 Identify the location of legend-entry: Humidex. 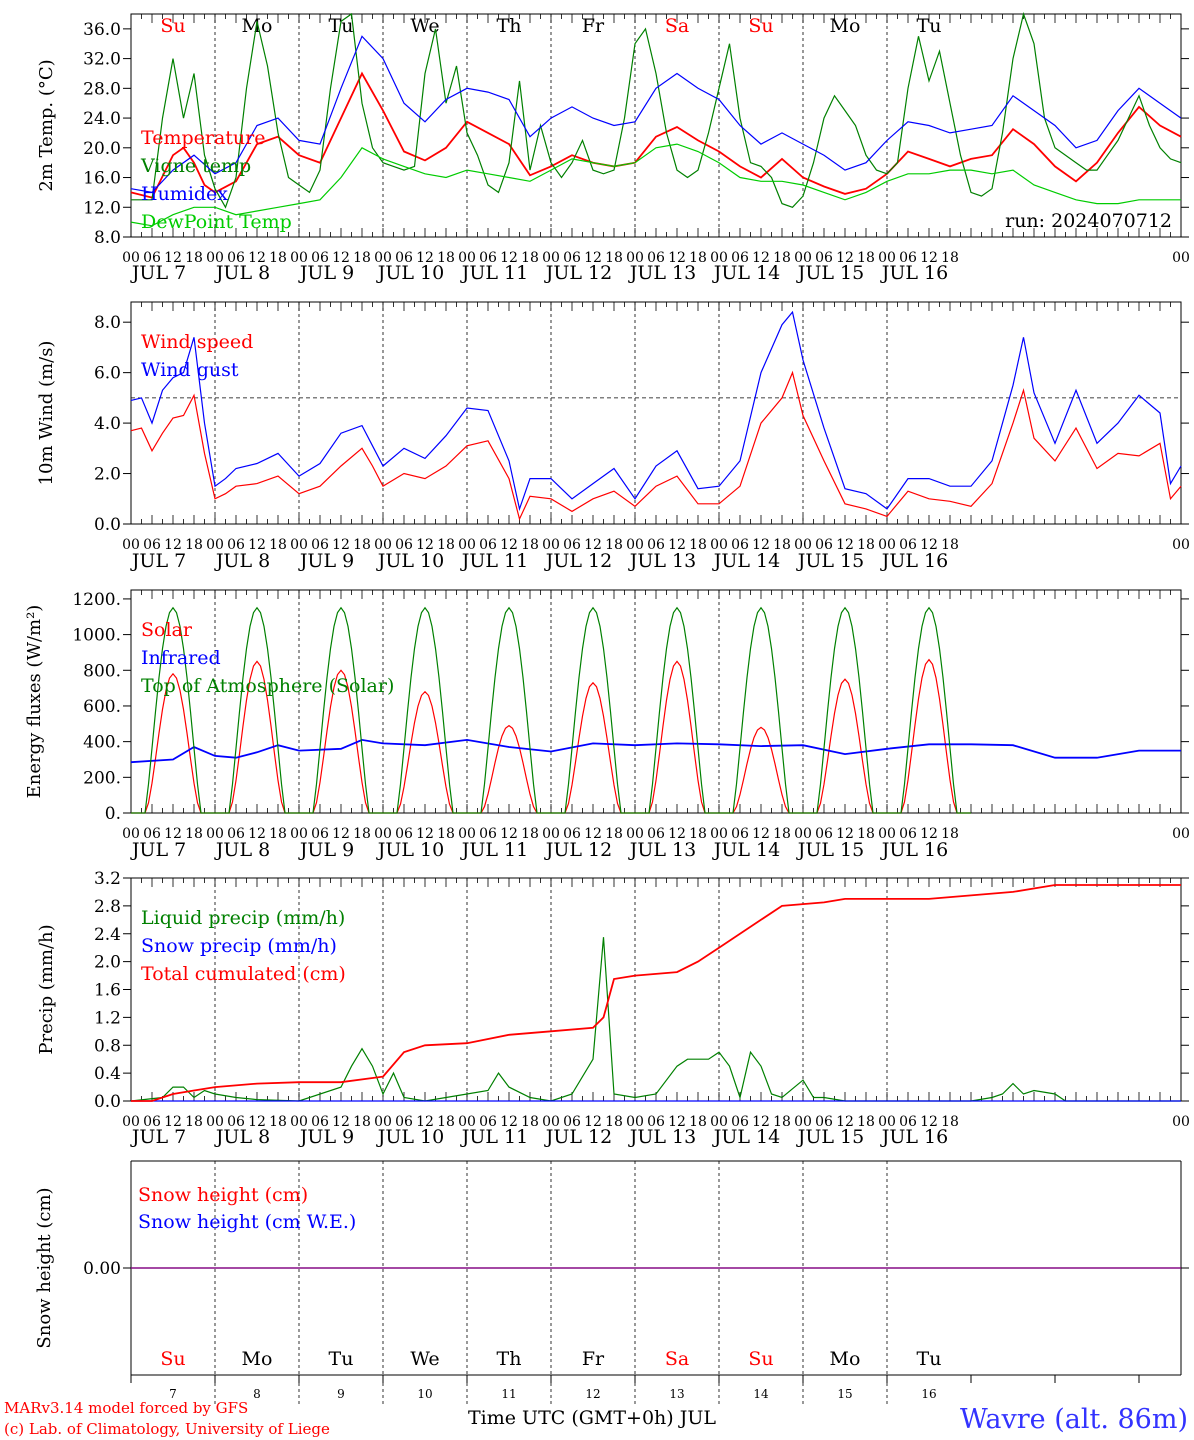
(184, 194).